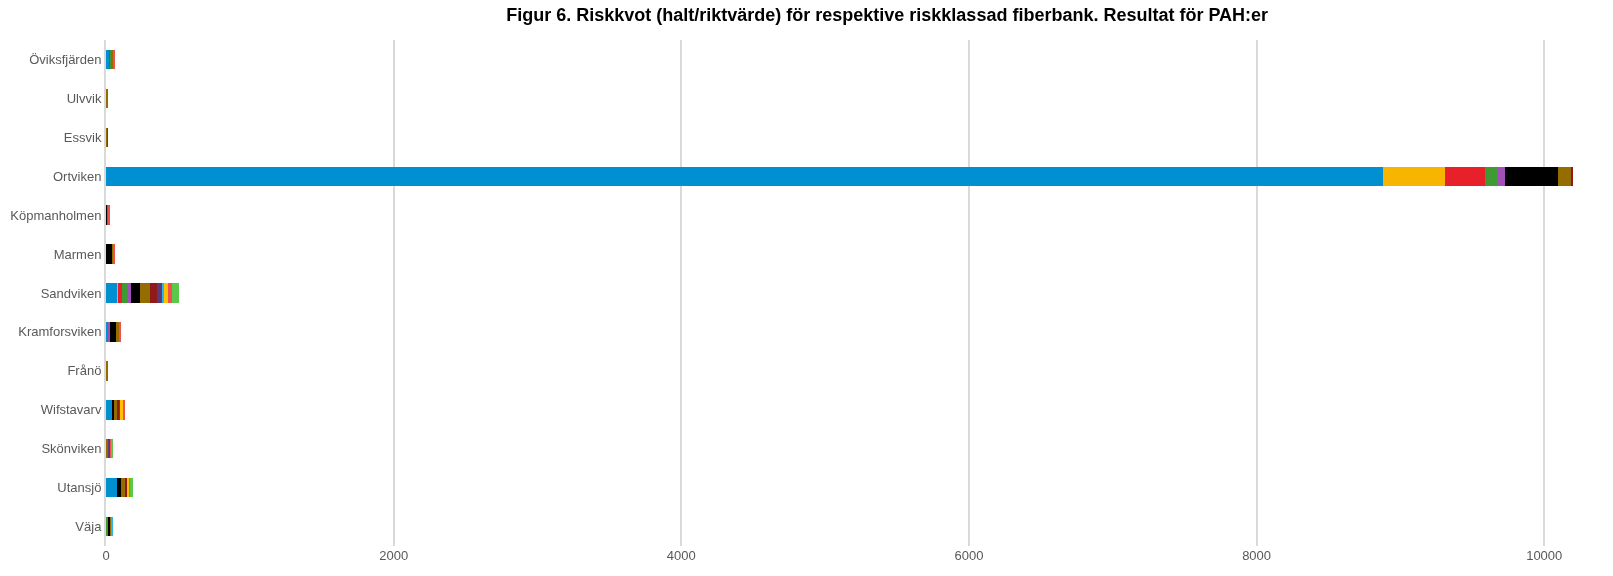 This screenshot has height=576, width=1613. What do you see at coordinates (84, 371) in the screenshot?
I see `y-tick-label: Frånö` at bounding box center [84, 371].